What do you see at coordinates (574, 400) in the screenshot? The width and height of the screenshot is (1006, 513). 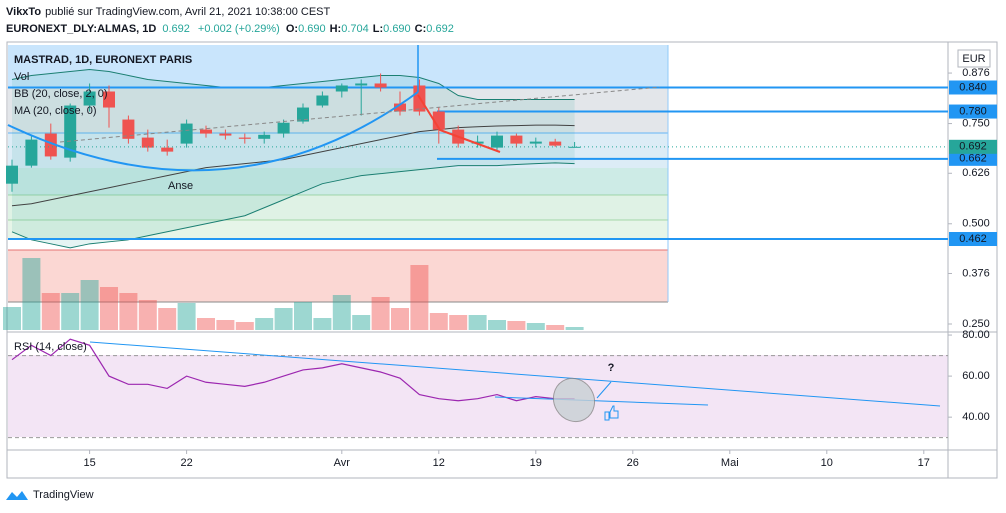 I see `ellipse` at bounding box center [574, 400].